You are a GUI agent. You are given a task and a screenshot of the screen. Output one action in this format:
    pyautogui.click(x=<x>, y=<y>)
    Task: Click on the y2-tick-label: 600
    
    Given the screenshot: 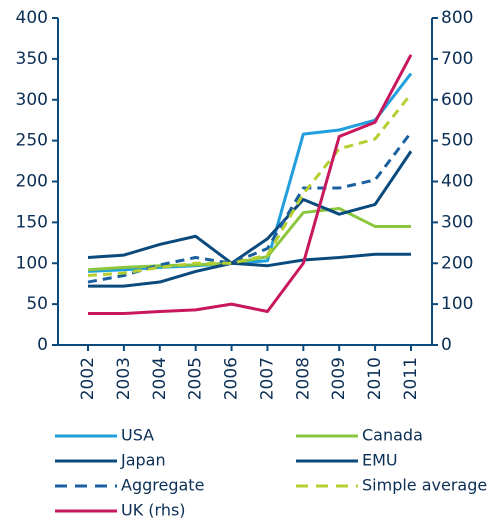 What is the action you would take?
    pyautogui.click(x=457, y=100)
    